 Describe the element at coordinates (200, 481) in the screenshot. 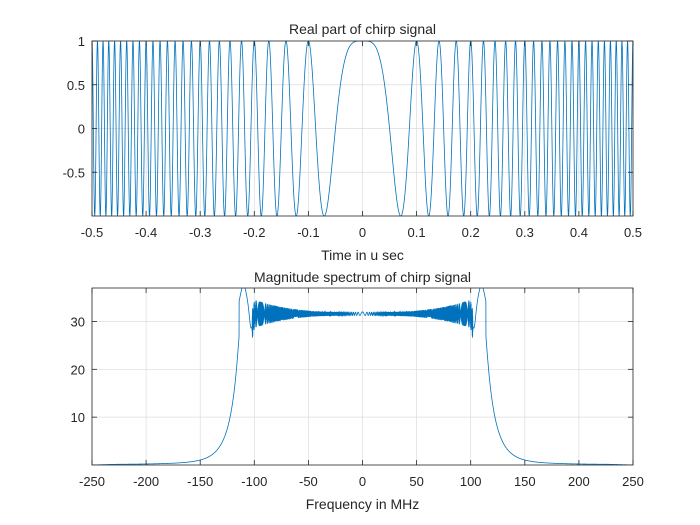

I see `x-tick-label: -150` at that location.